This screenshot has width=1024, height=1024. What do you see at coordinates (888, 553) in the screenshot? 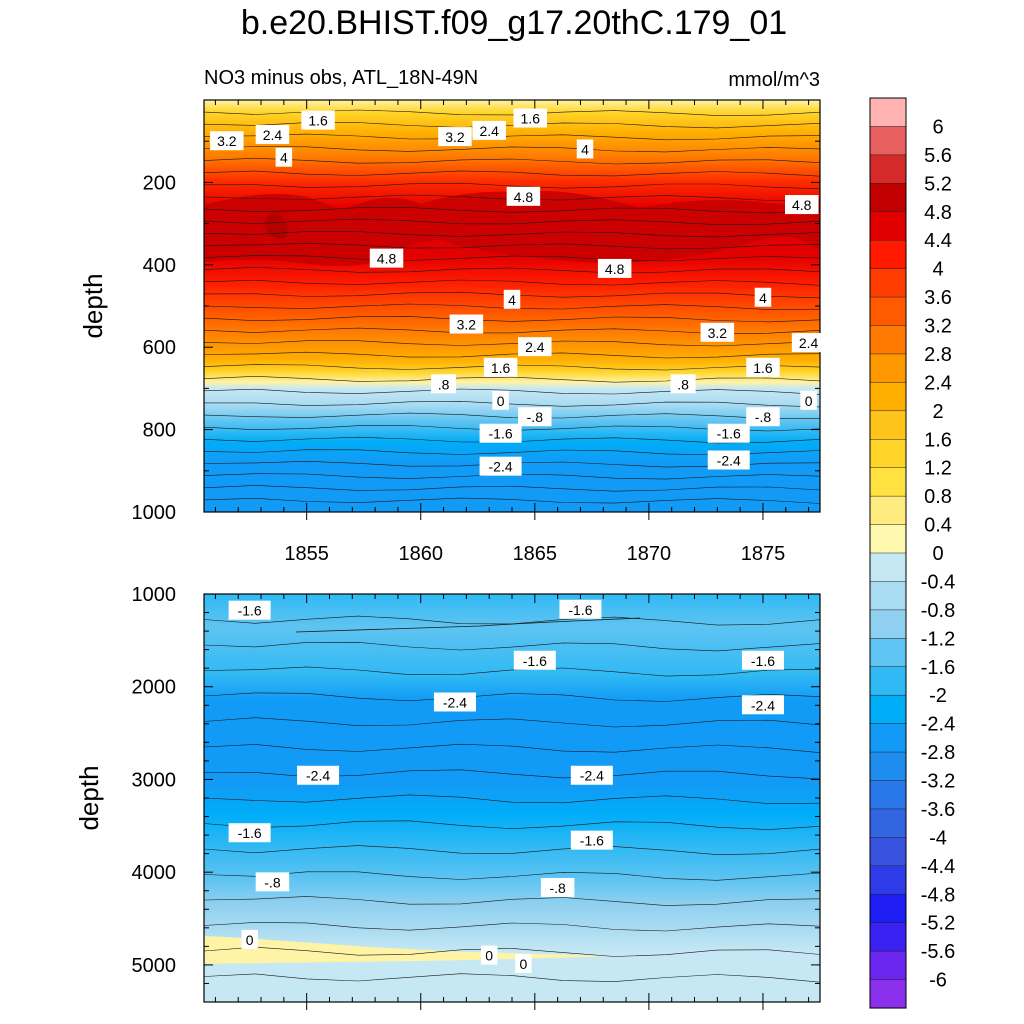
I see `colorbar-frame` at bounding box center [888, 553].